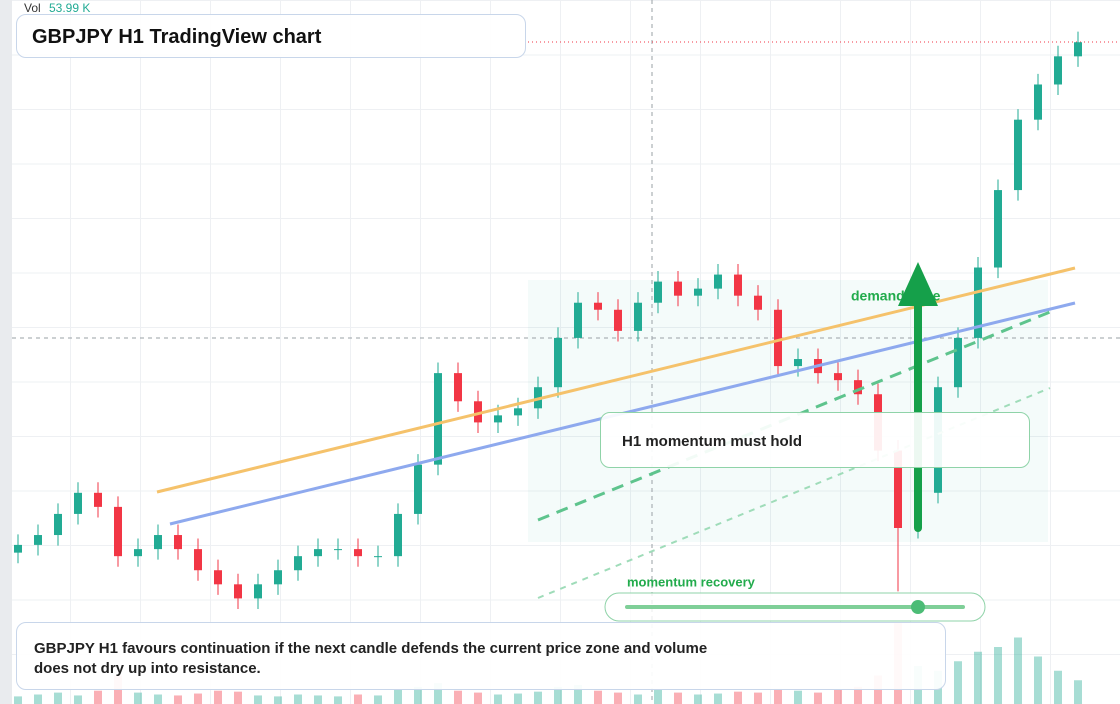 The width and height of the screenshot is (1120, 704). What do you see at coordinates (815, 440) in the screenshot?
I see `momentum-box: H1 momentum must hold` at bounding box center [815, 440].